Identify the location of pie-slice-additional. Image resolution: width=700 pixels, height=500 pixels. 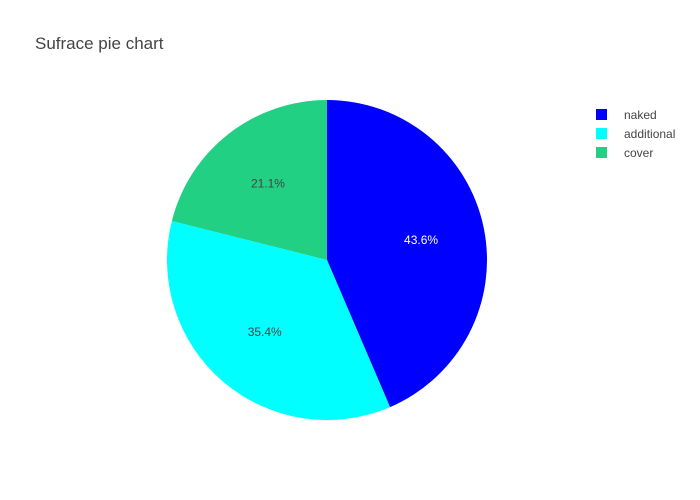
(278, 320).